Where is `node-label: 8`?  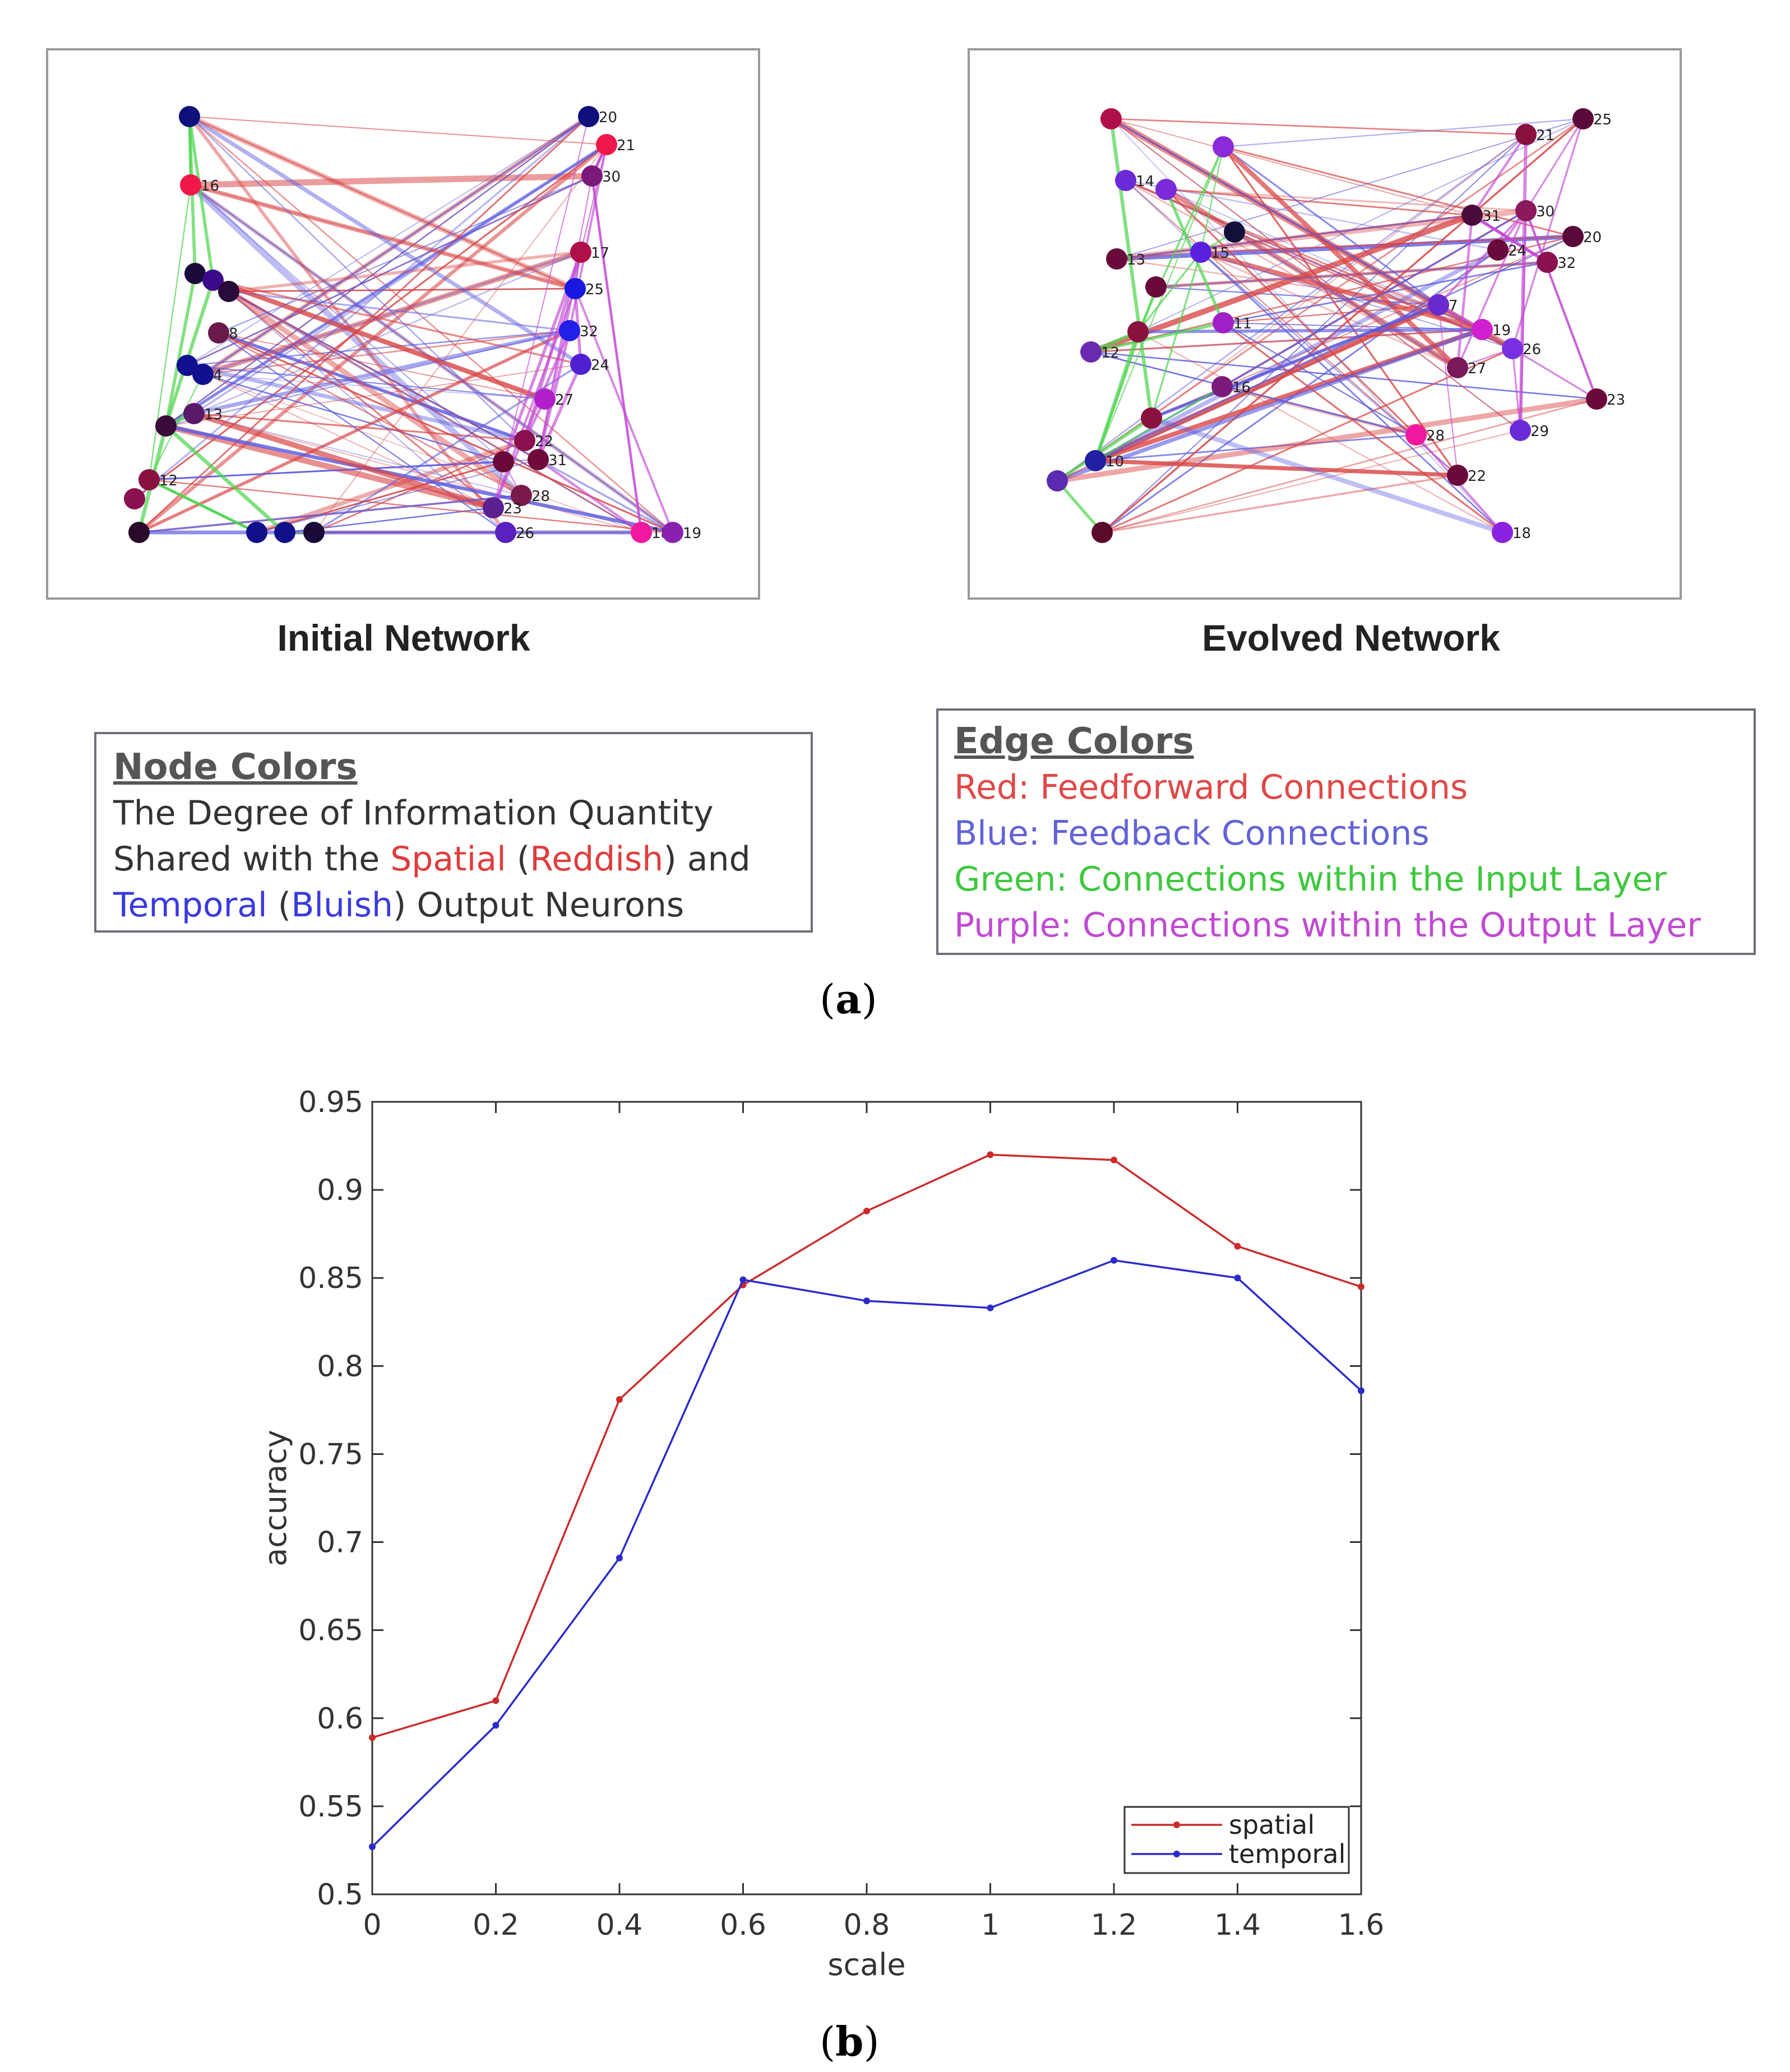
node-label: 8 is located at coordinates (233, 334).